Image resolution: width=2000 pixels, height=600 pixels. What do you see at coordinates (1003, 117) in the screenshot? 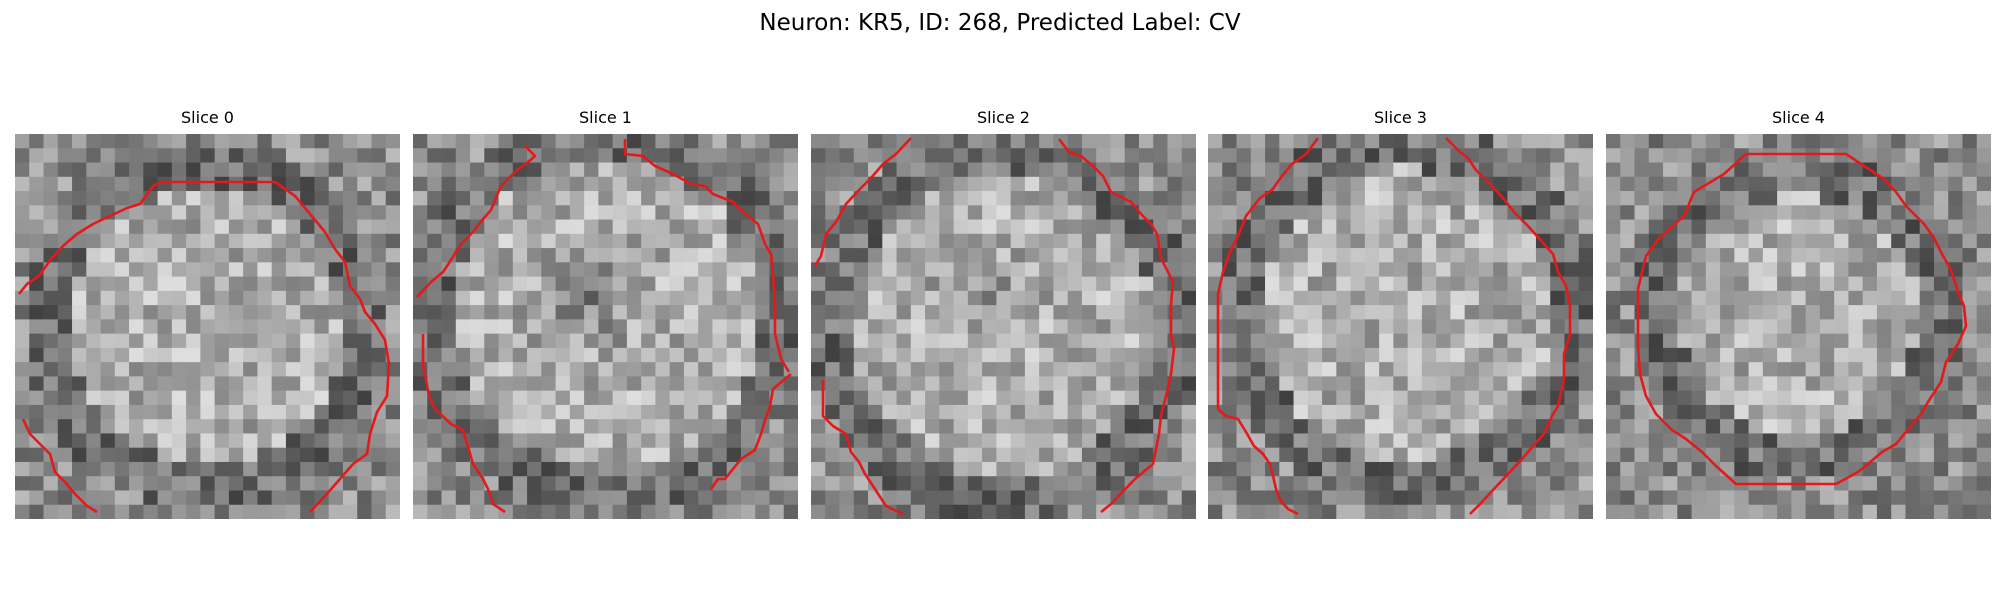
I see `slice-title-2: Slice 2` at bounding box center [1003, 117].